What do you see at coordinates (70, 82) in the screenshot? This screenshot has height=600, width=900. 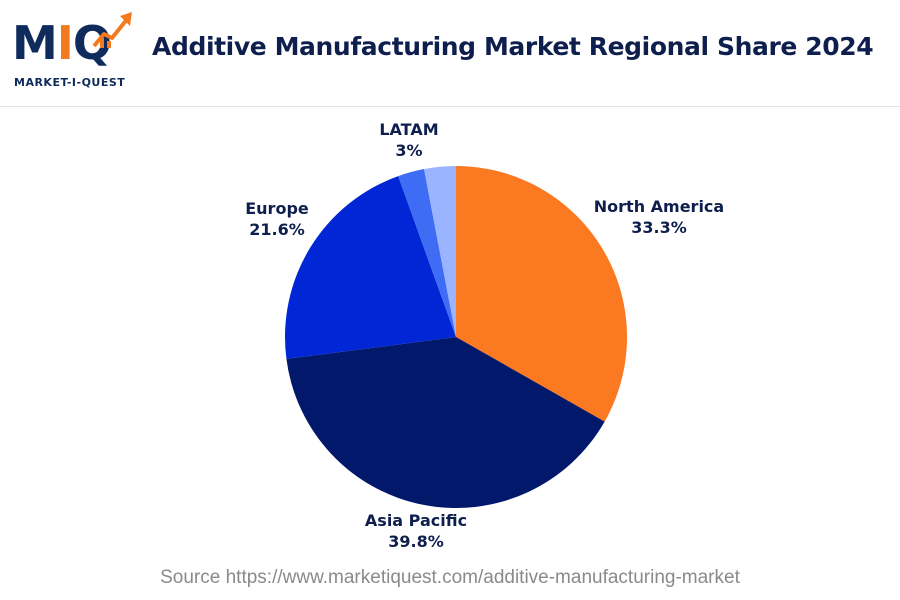 I see `logo-subtitle: MARKET-I-QUEST` at bounding box center [70, 82].